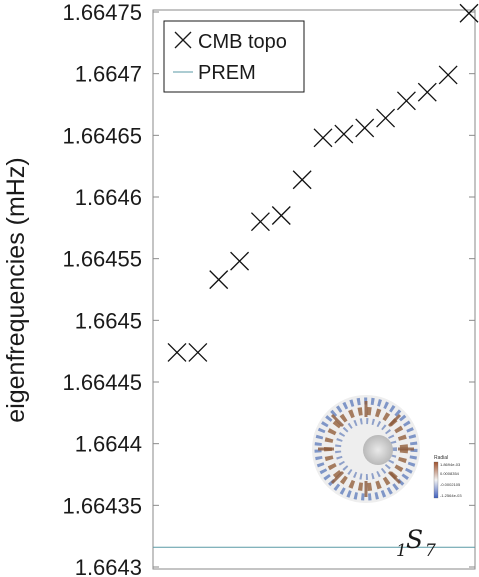 The height and width of the screenshot is (577, 479). What do you see at coordinates (436, 480) in the screenshot?
I see `inset-colorbar` at bounding box center [436, 480].